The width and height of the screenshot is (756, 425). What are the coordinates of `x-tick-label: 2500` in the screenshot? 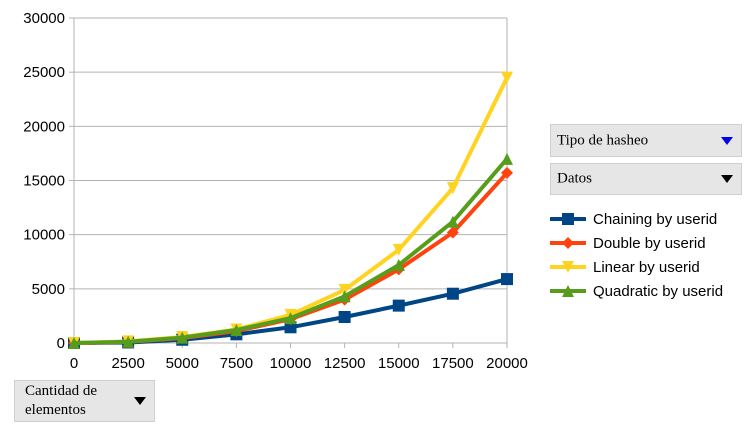 It's located at (127, 363).